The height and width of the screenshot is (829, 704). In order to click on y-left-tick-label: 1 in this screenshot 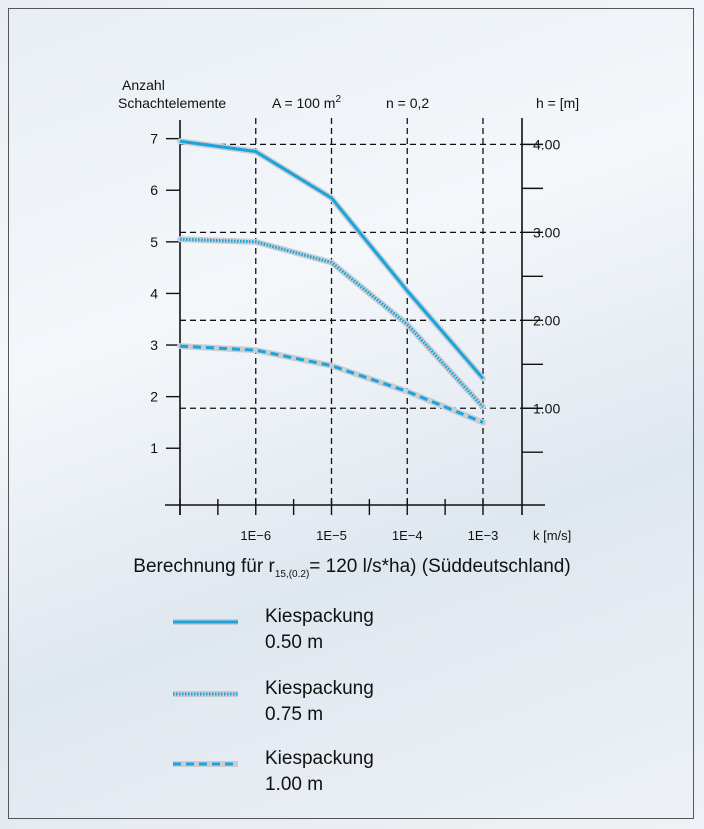, I will do `click(154, 448)`.